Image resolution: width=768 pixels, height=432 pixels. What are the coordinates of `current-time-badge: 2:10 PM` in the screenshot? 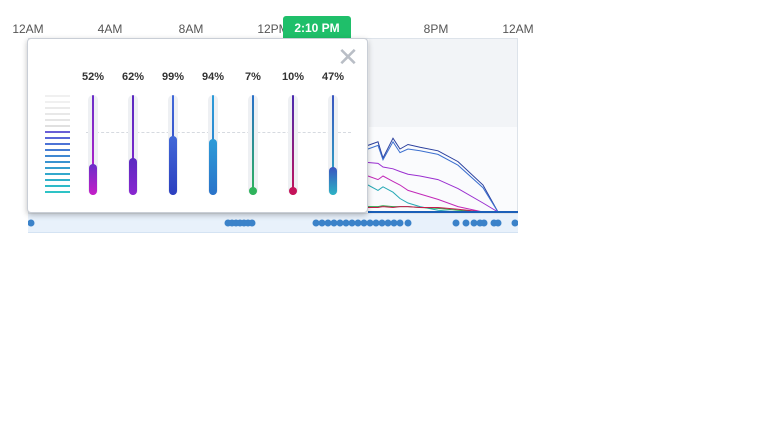 It's located at (317, 28).